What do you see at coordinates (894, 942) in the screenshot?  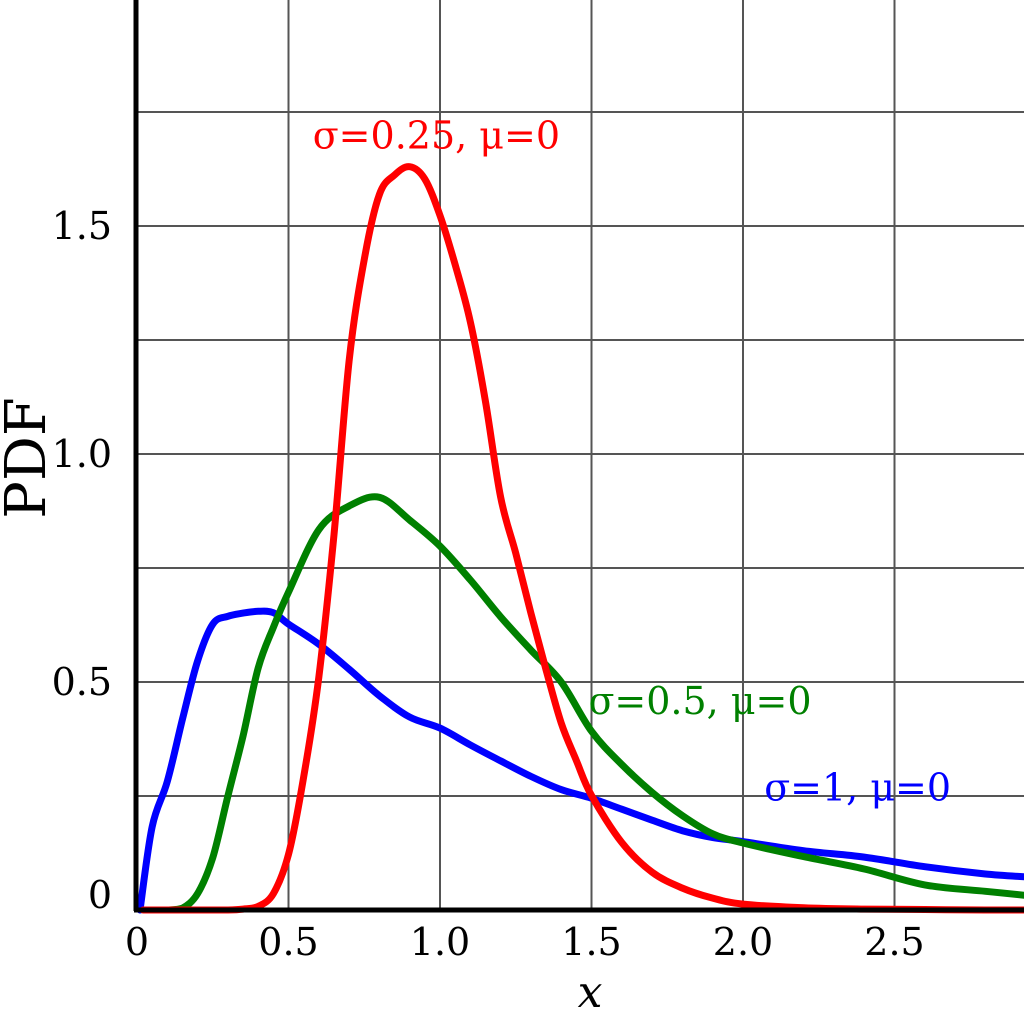 I see `x-tick-label: 2.5` at bounding box center [894, 942].